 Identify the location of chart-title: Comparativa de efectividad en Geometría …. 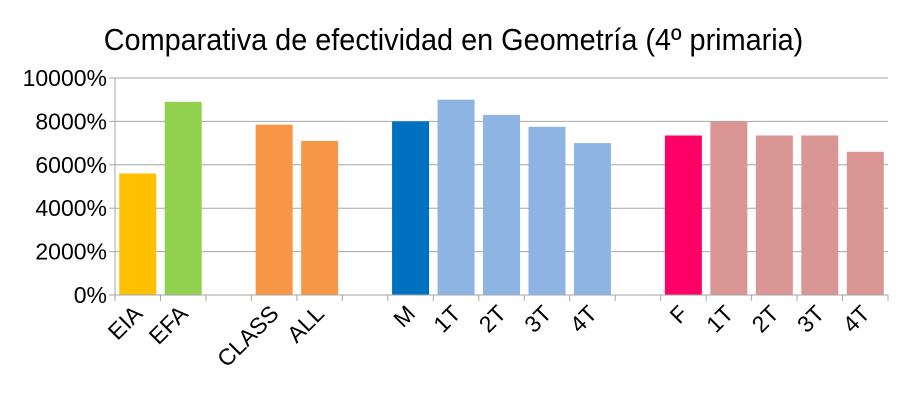
(453, 39).